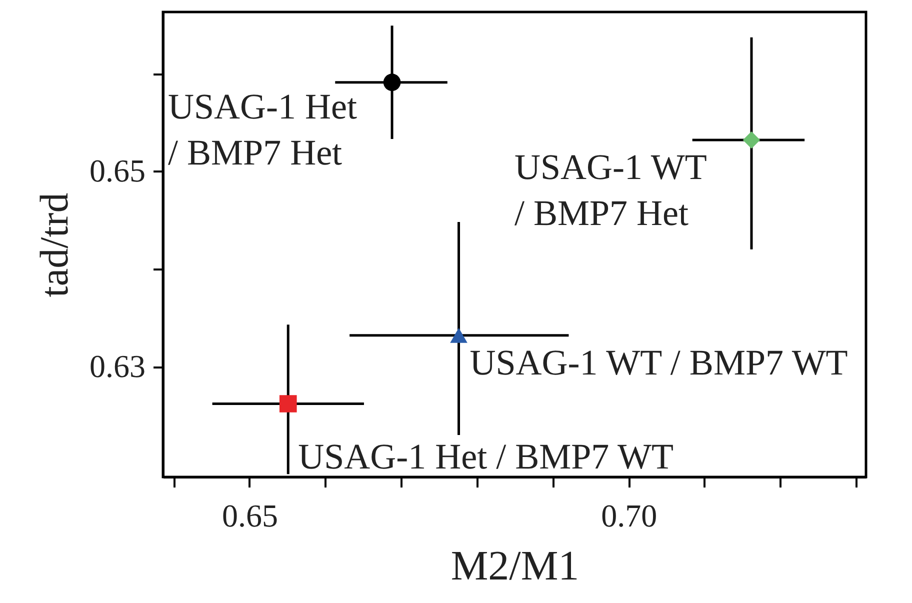 The height and width of the screenshot is (603, 912). I want to click on y-axis-title: tad/trd, so click(54, 245).